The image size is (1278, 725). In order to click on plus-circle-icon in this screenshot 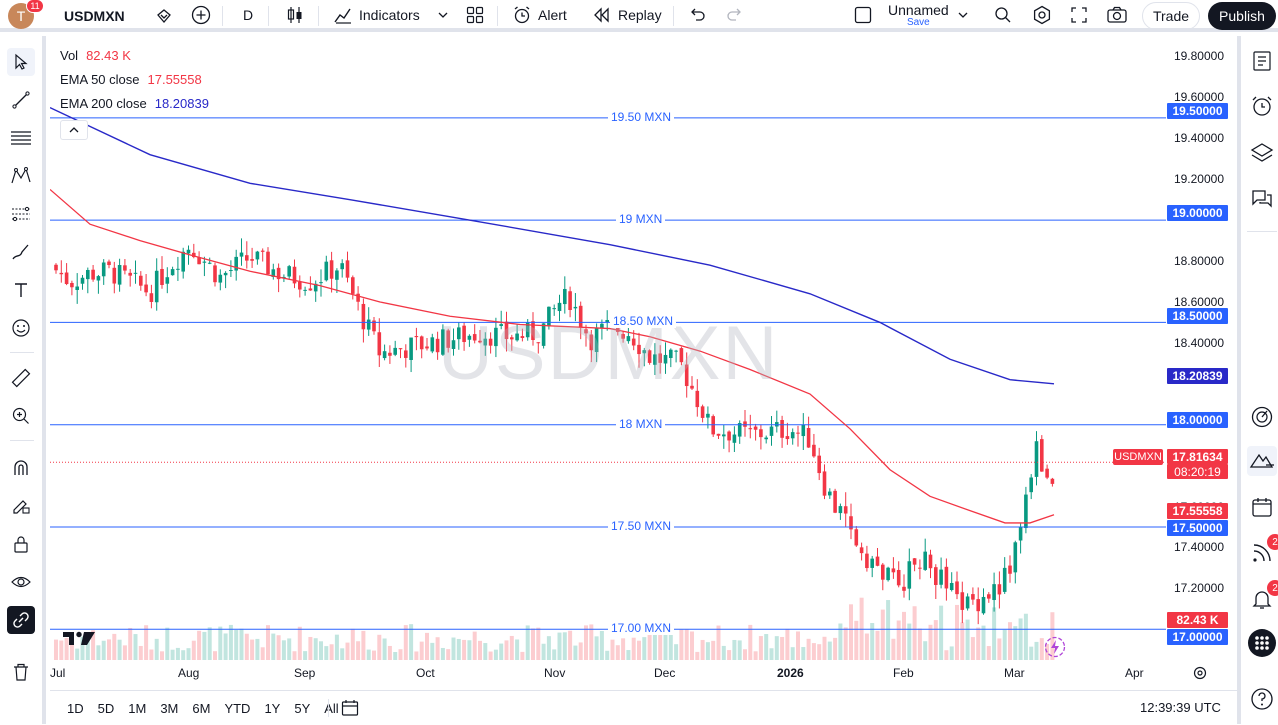, I will do `click(201, 15)`.